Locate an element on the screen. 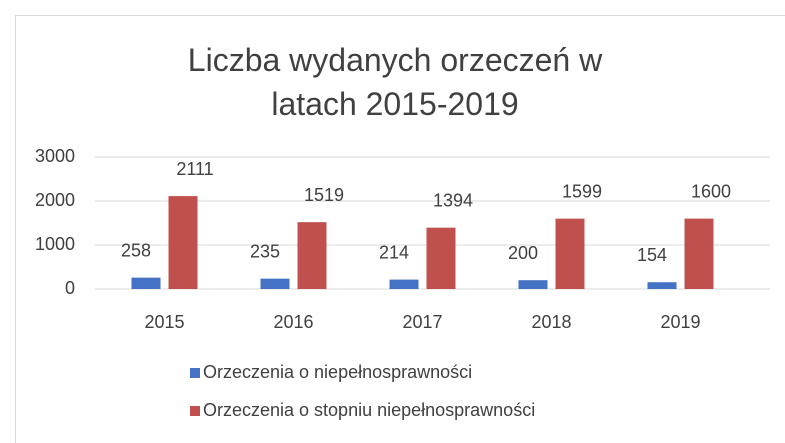 This screenshot has height=443, width=785. y-tick-label: 0 is located at coordinates (70, 288).